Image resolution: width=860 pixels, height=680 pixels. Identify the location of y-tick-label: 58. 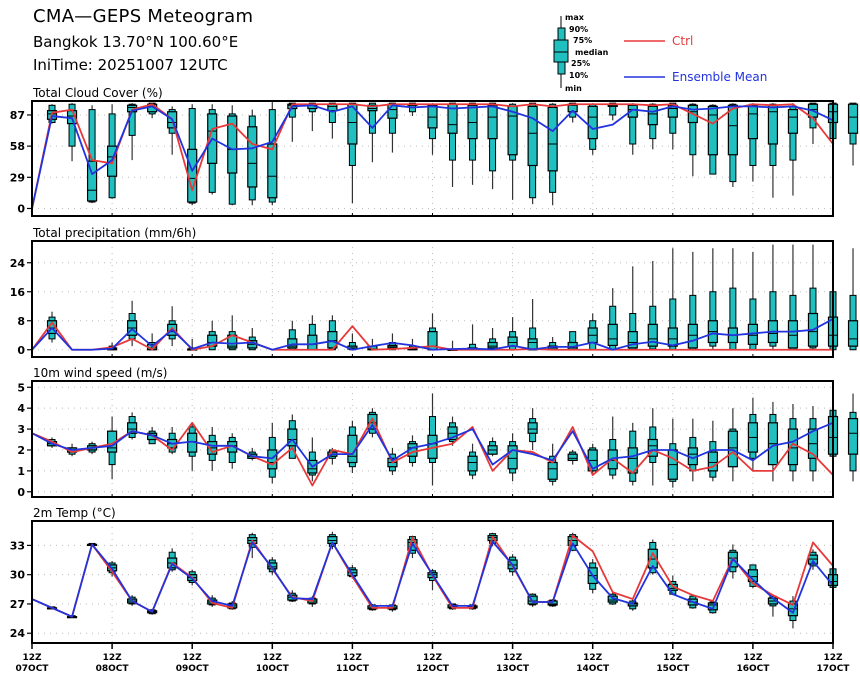
(17, 146).